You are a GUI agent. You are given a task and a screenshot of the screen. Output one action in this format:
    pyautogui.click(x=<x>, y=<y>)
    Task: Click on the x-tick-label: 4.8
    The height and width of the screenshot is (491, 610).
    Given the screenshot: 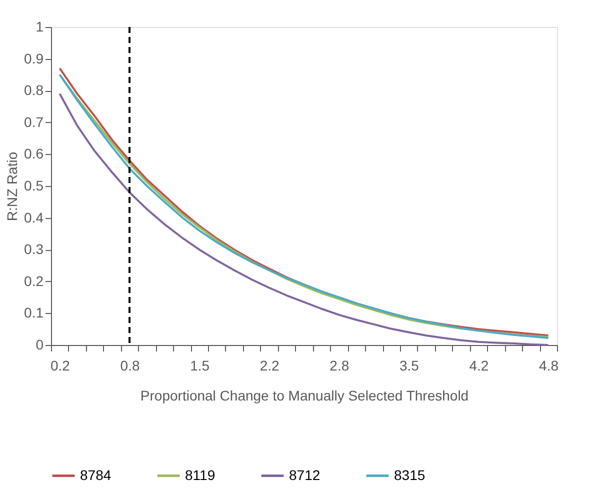 What is the action you would take?
    pyautogui.click(x=549, y=366)
    